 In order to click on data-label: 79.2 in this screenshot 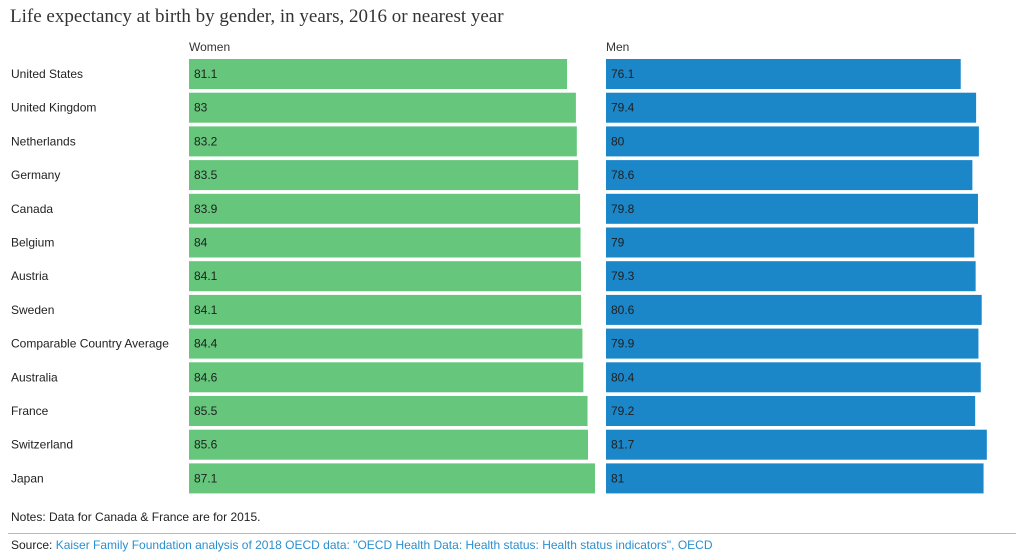, I will do `click(623, 411)`.